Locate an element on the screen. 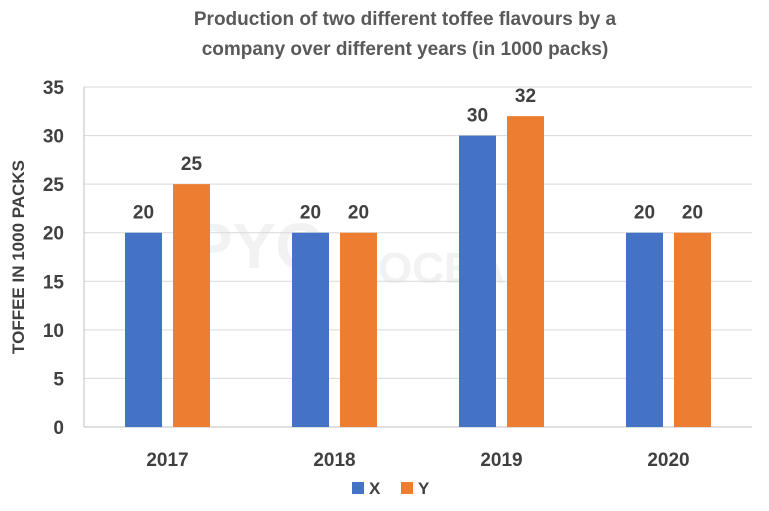  legend-swatch-x is located at coordinates (358, 488).